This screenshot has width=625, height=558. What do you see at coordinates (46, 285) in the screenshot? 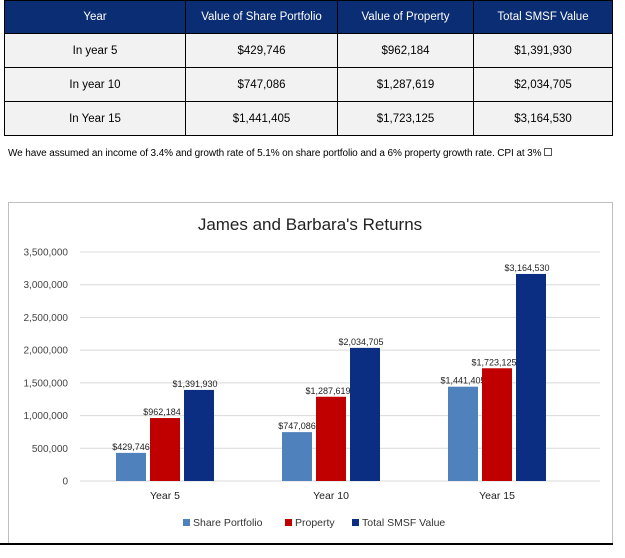
I see `y-tick-label: 3,000,000` at bounding box center [46, 285].